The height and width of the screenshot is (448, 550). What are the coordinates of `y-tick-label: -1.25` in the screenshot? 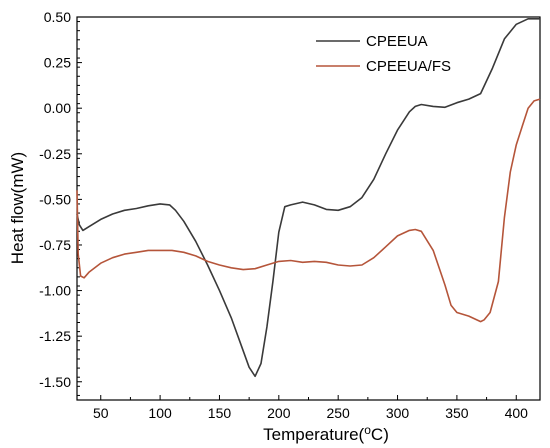 It's located at (55, 336).